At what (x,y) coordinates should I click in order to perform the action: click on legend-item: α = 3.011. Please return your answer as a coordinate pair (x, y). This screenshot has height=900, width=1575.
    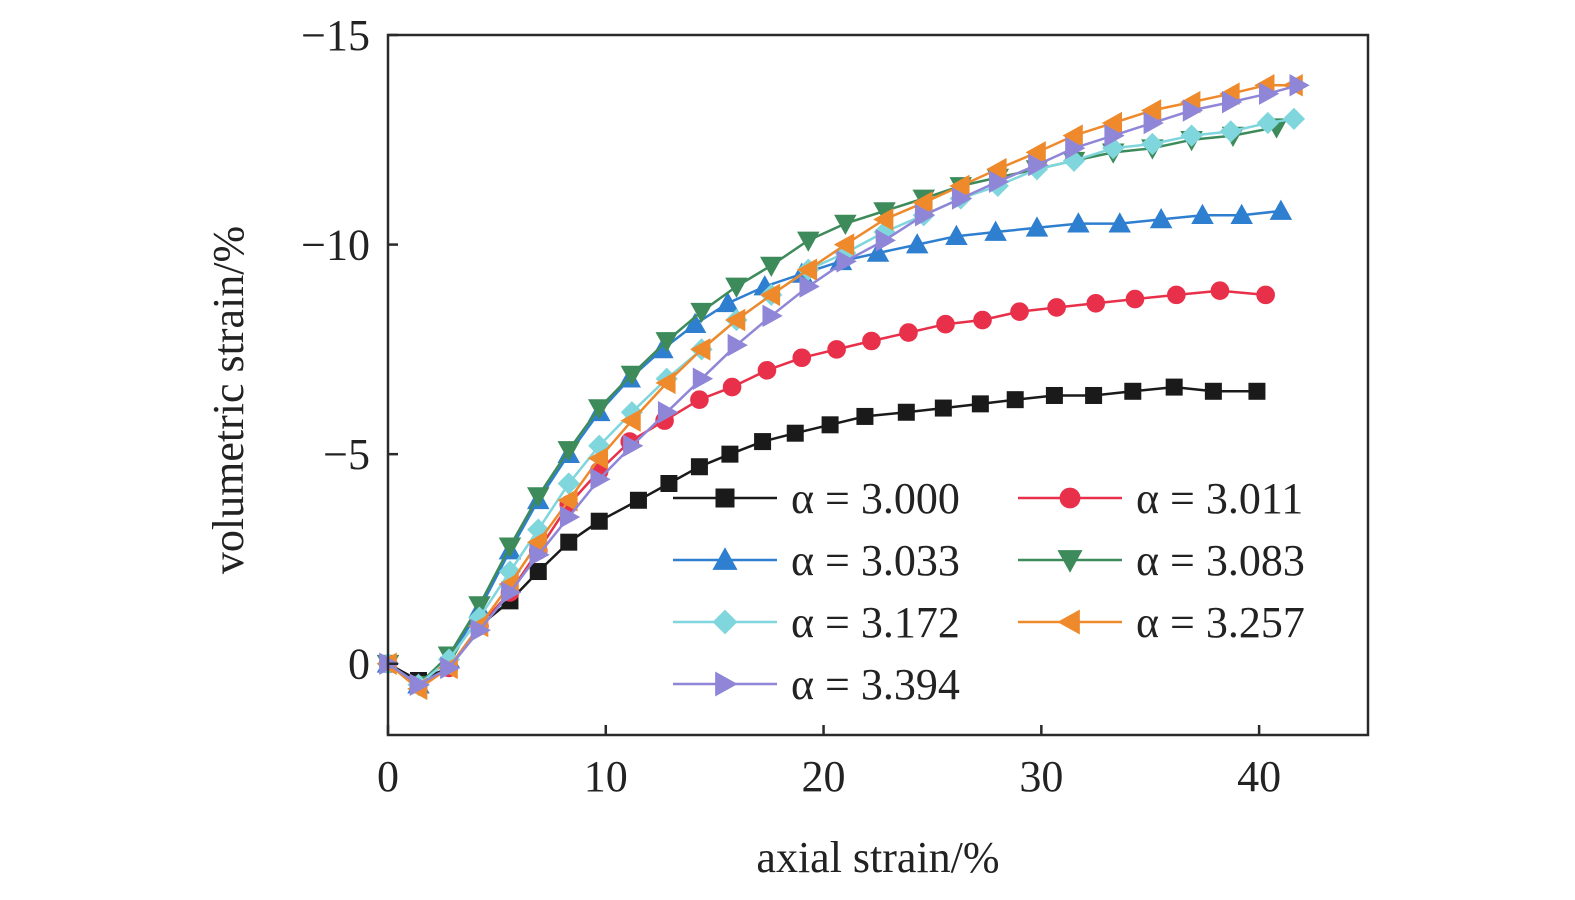
    Looking at the image, I should click on (1160, 498).